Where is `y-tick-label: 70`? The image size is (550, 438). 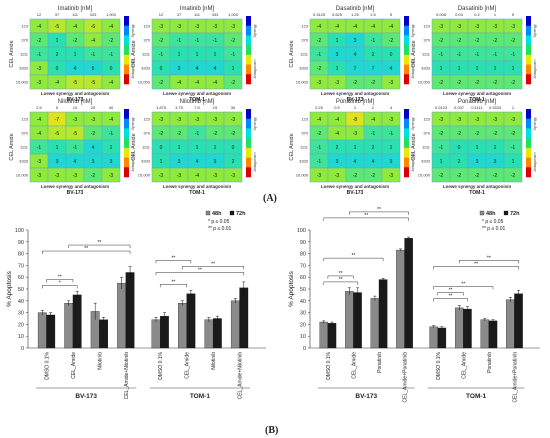
y-tick-label: 70 is located at coordinates (303, 266).